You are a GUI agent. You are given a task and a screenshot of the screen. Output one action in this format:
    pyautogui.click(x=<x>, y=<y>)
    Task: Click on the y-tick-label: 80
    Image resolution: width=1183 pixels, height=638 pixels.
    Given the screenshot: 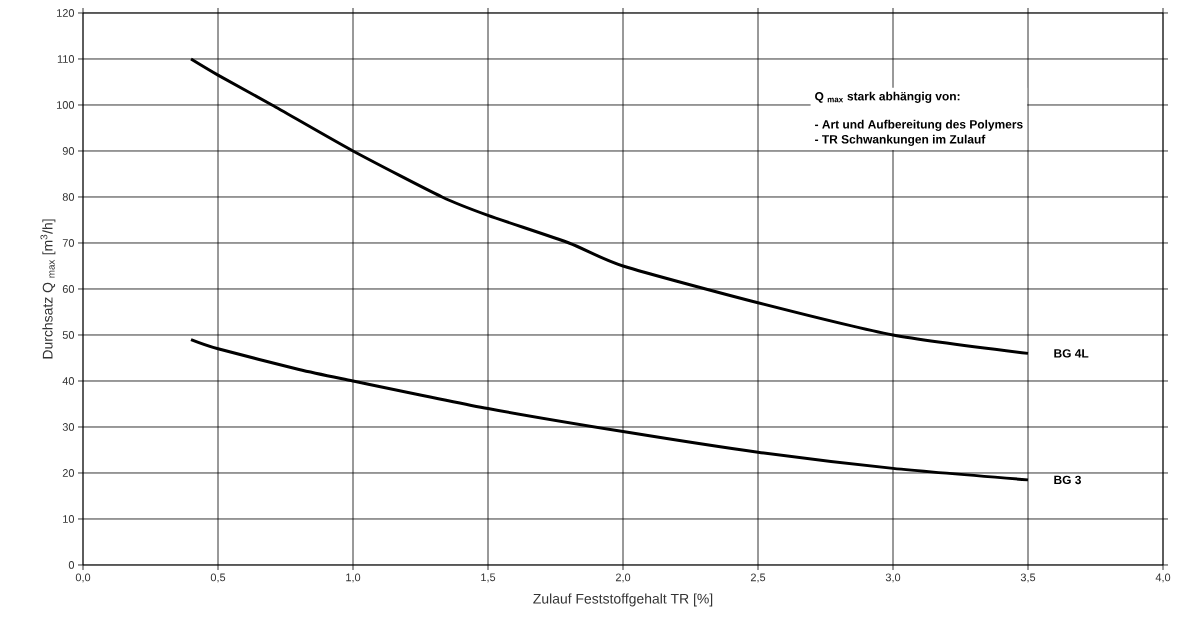 What is the action you would take?
    pyautogui.click(x=68, y=197)
    